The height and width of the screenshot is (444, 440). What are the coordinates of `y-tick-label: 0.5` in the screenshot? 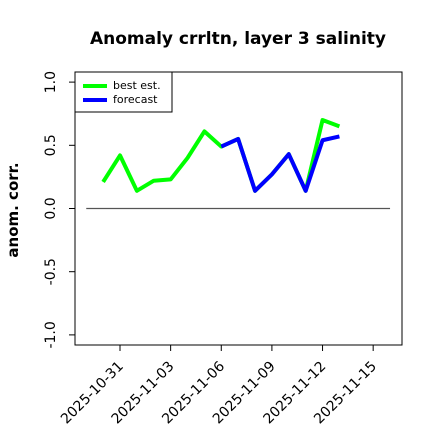 It's located at (51, 145).